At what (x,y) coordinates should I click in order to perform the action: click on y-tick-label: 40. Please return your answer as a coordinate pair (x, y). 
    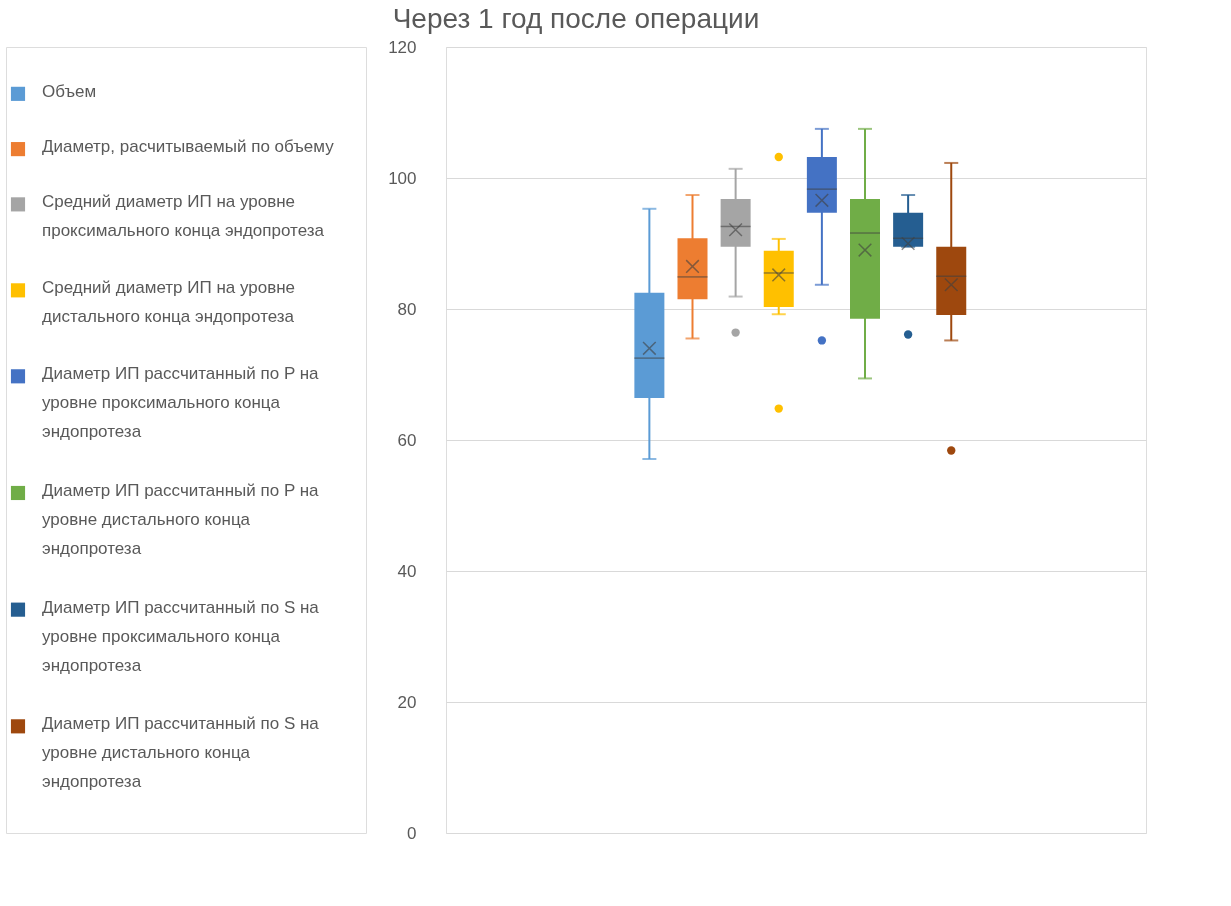
    Looking at the image, I should click on (407, 571).